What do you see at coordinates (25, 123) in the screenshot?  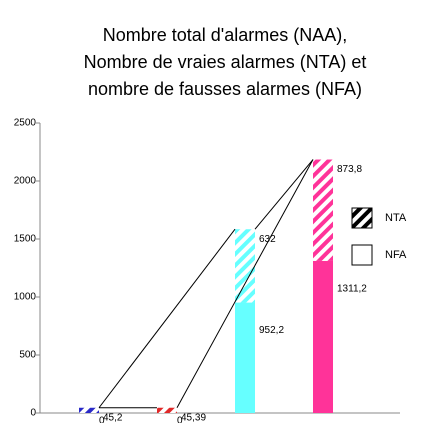 I see `y-tick-label: 2500` at bounding box center [25, 123].